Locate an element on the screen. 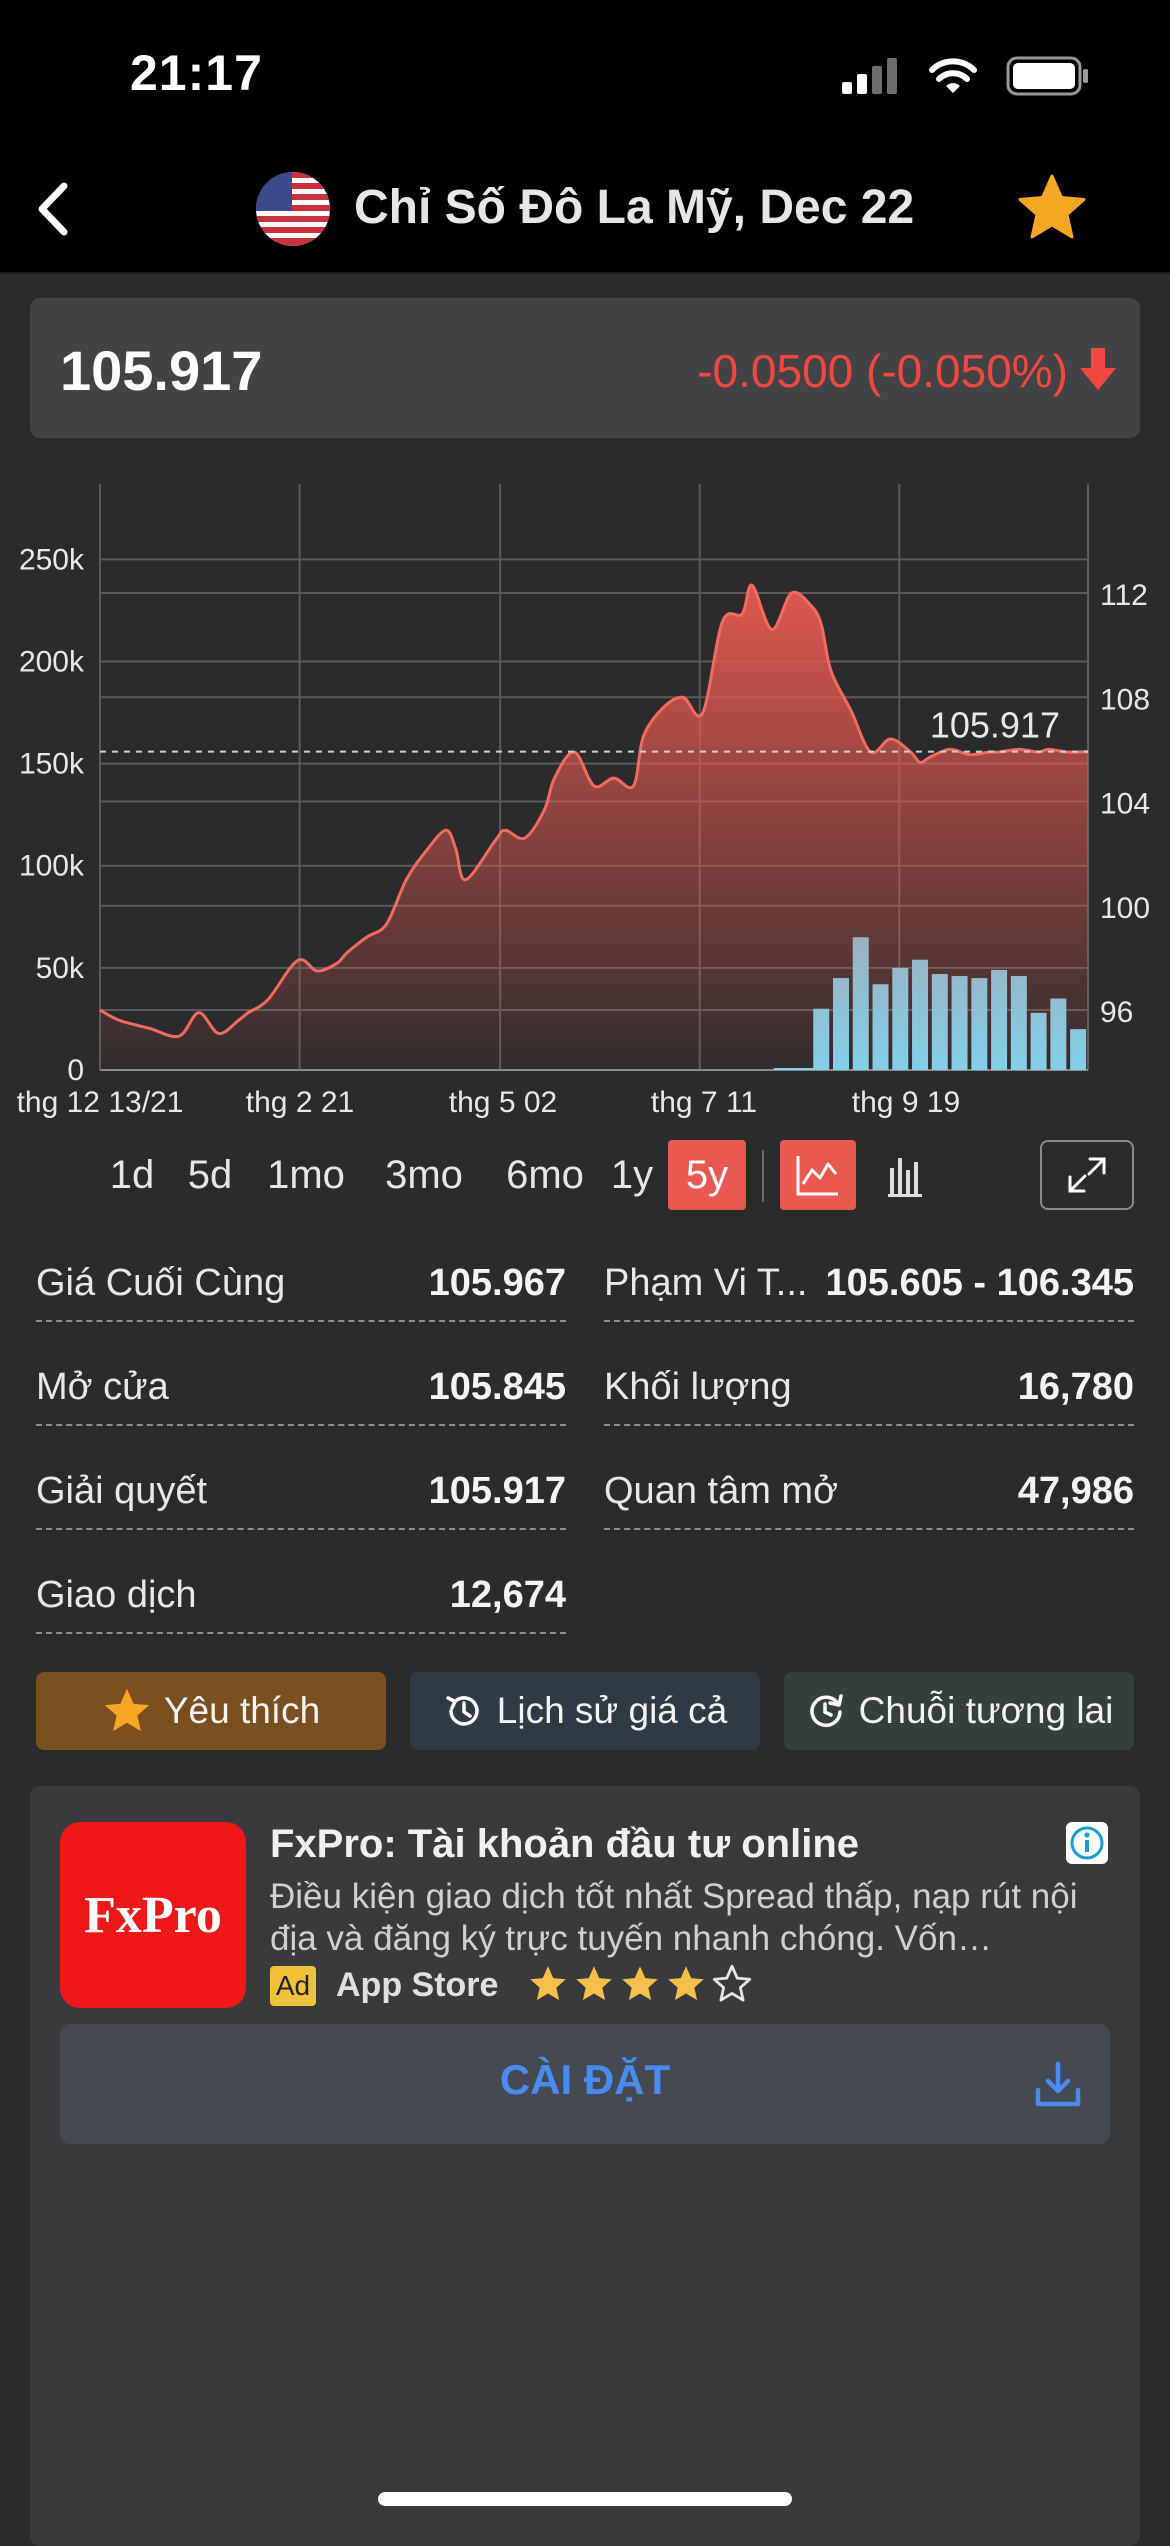 The height and width of the screenshot is (2546, 1170). stat-volume: Khối lượng 16,780 is located at coordinates (869, 1390).